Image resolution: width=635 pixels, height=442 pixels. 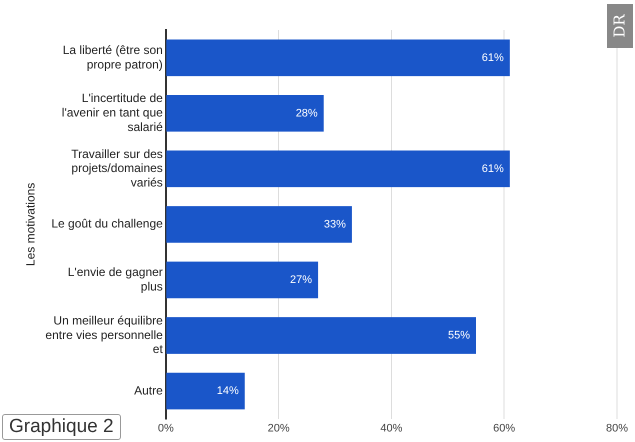 I want to click on data-label: 33%, so click(x=335, y=224).